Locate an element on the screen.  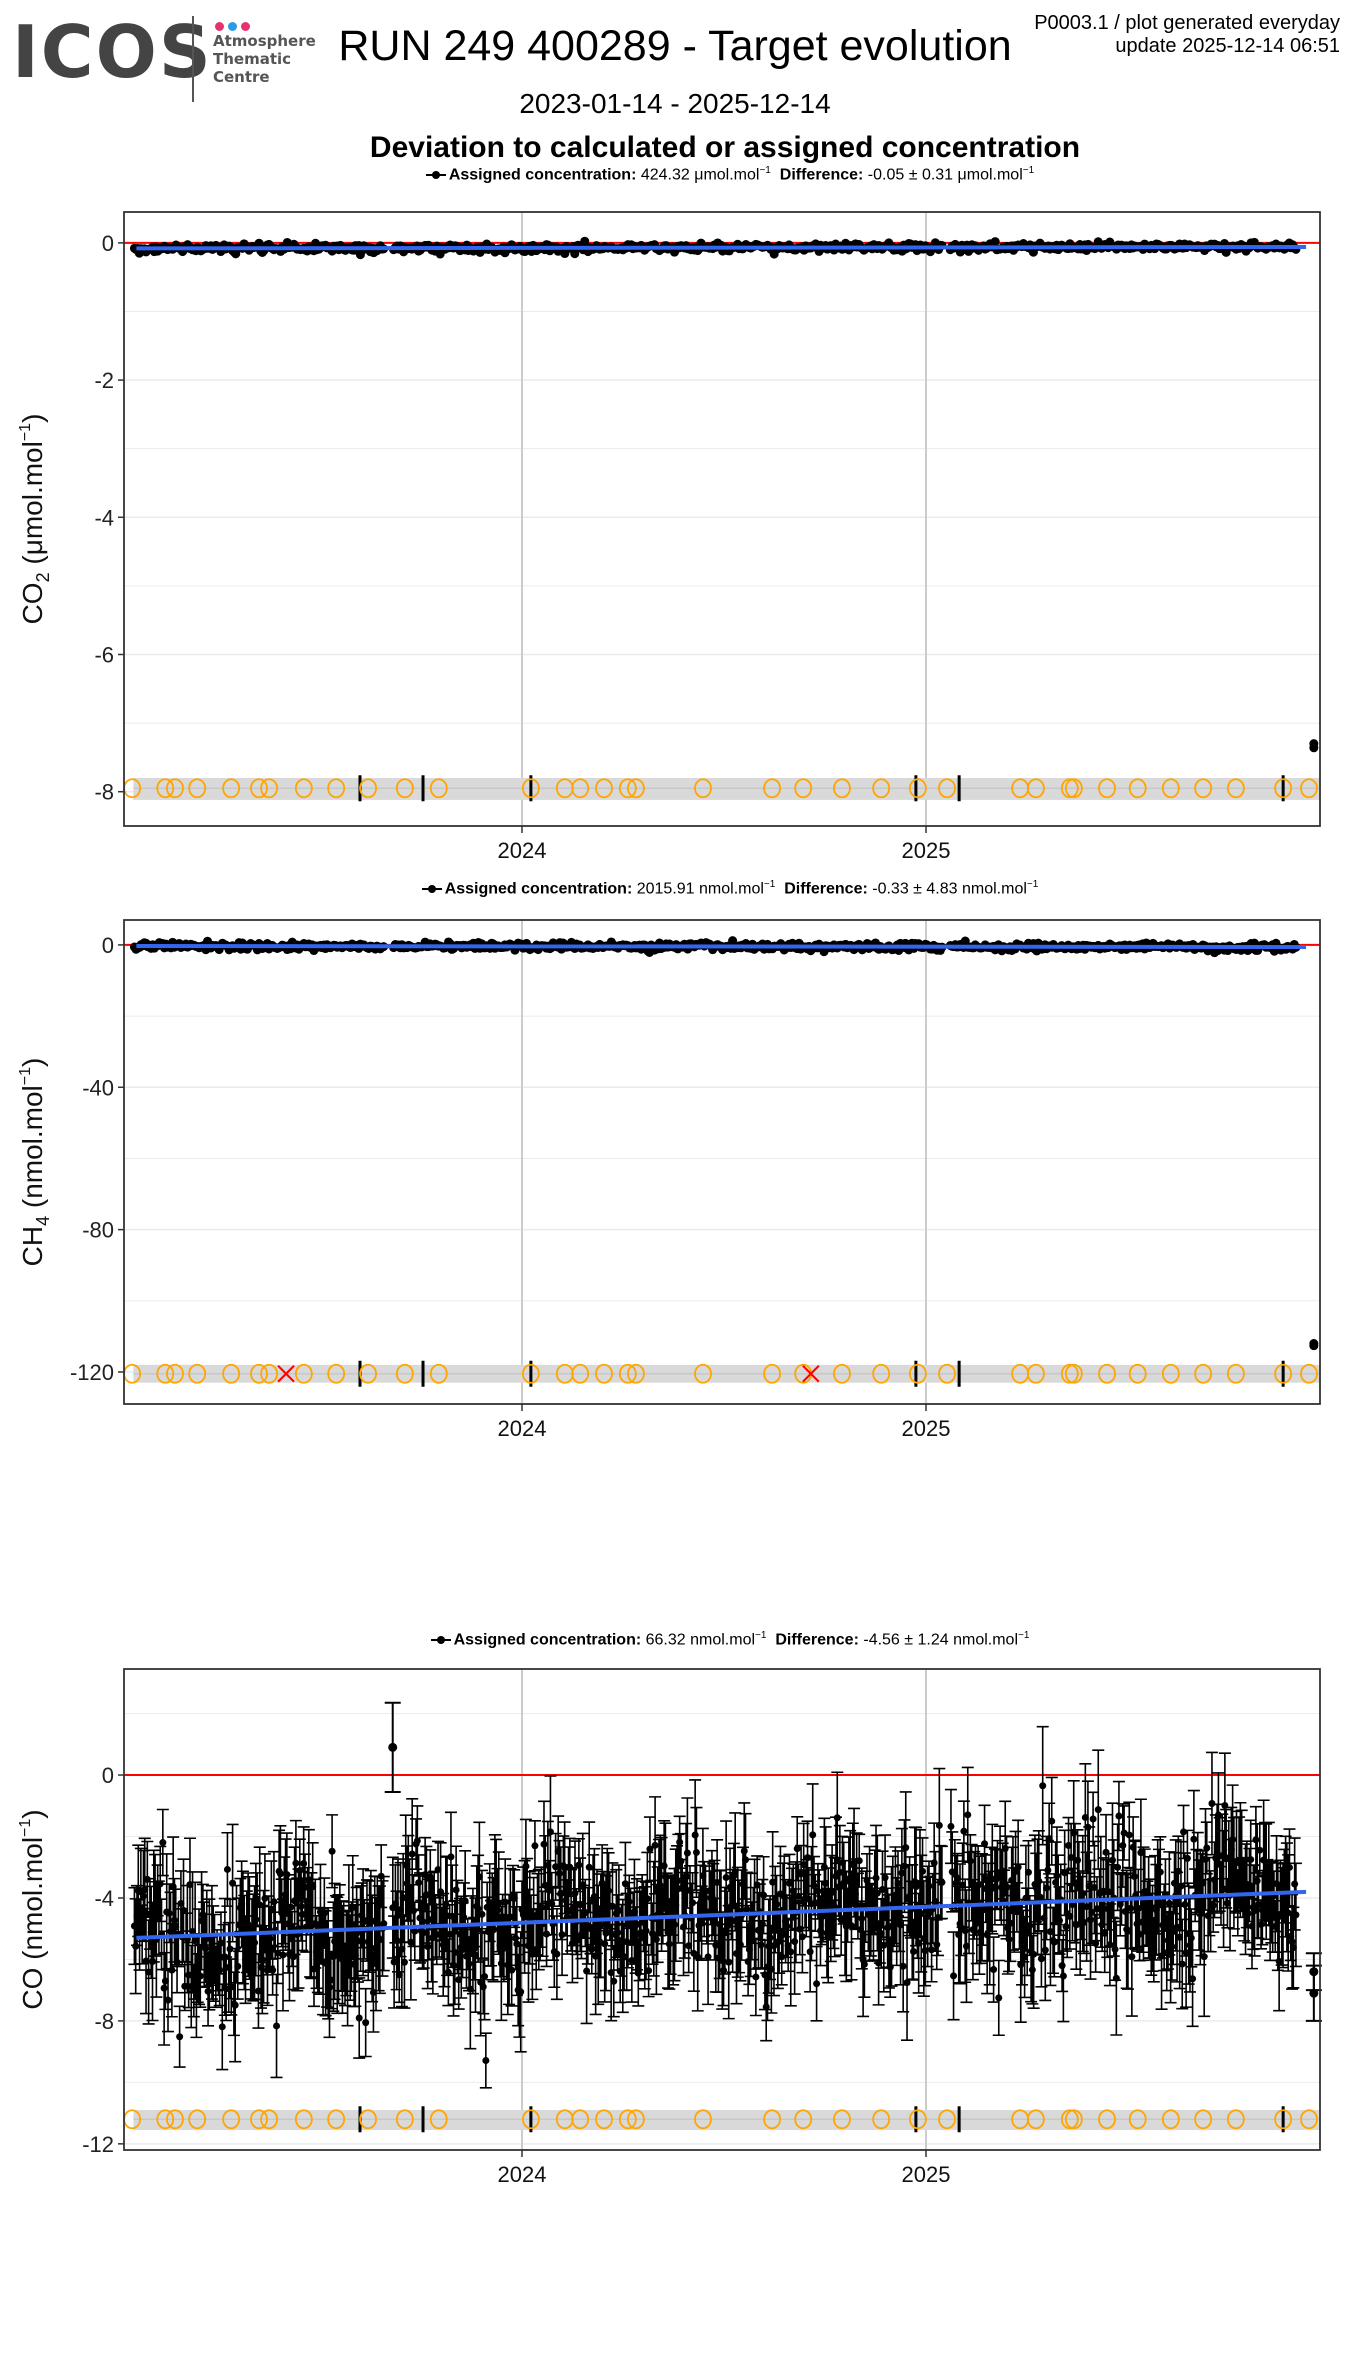
logo-dot is located at coordinates (219, 26).